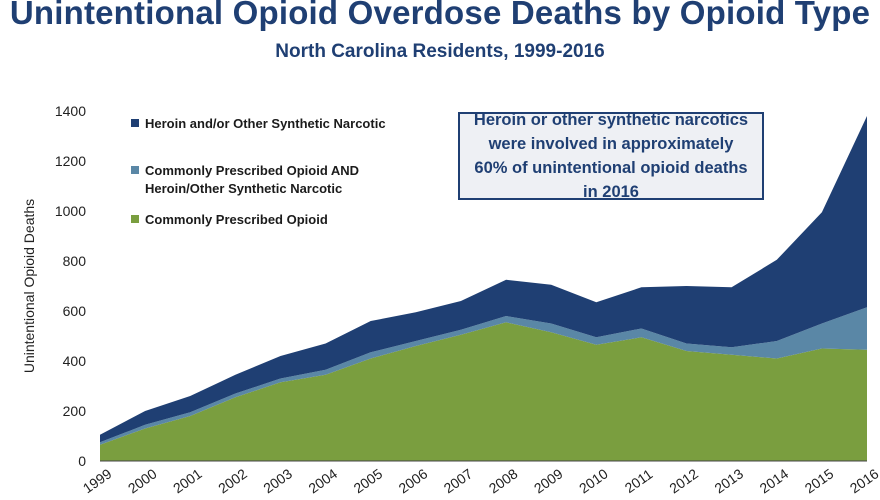 Image resolution: width=880 pixels, height=500 pixels. What do you see at coordinates (232, 480) in the screenshot?
I see `x-tick-label: 2002` at bounding box center [232, 480].